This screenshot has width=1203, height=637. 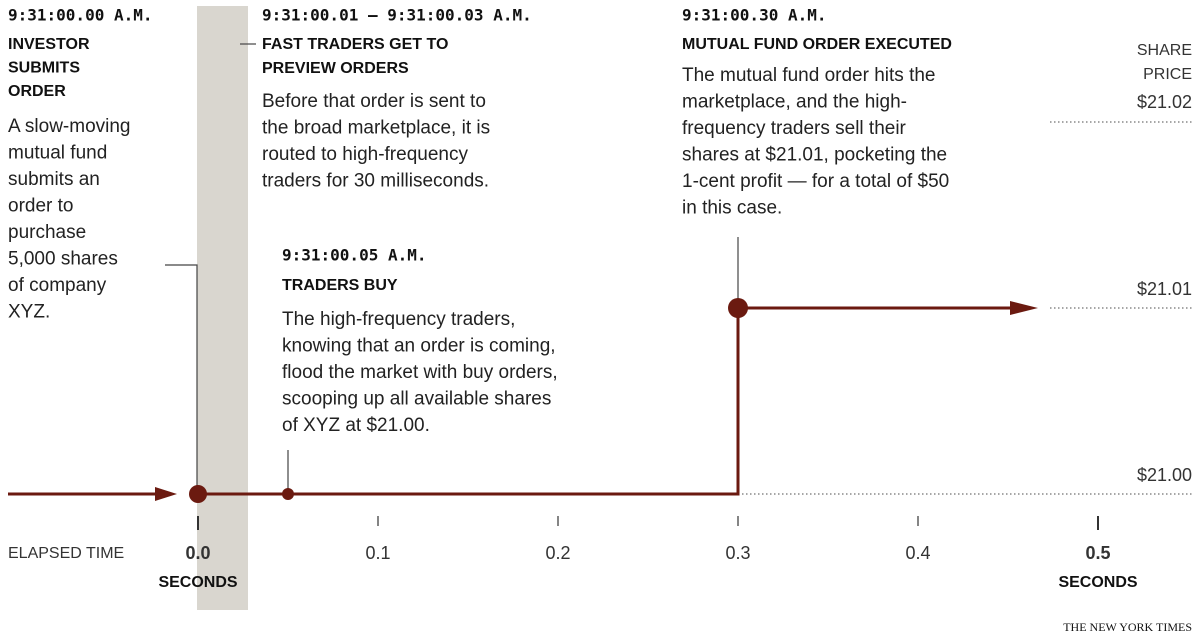 I want to click on event-body: shares at $21.01, pocketing the, so click(x=814, y=155).